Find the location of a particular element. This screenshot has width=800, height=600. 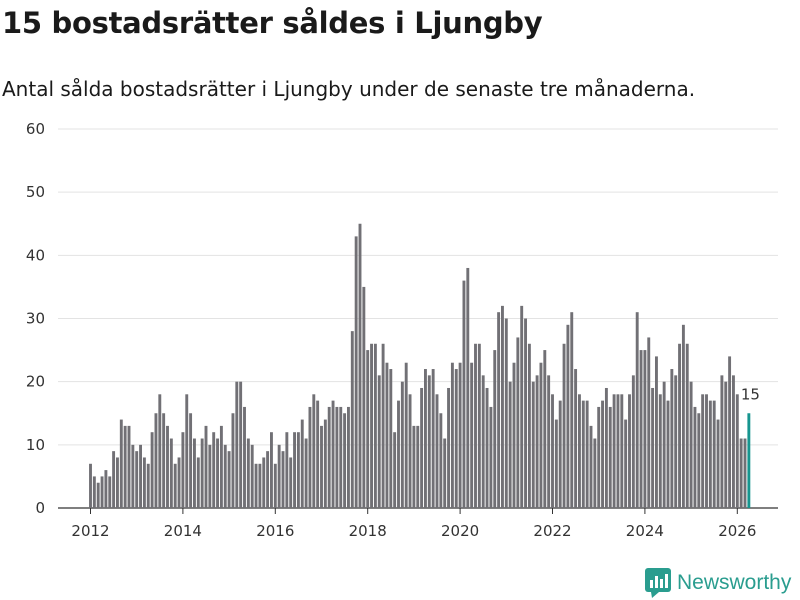

annotations: 15 is located at coordinates (750, 394).